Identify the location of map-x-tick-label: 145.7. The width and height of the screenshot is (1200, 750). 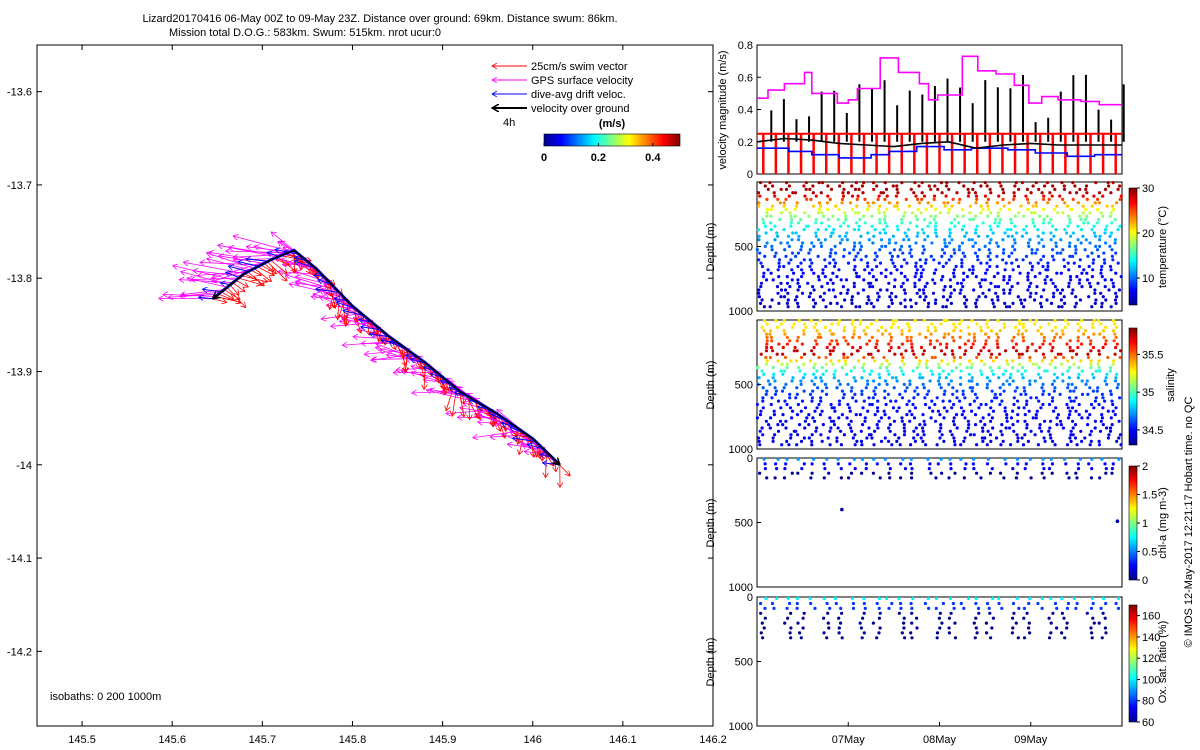
(263, 740).